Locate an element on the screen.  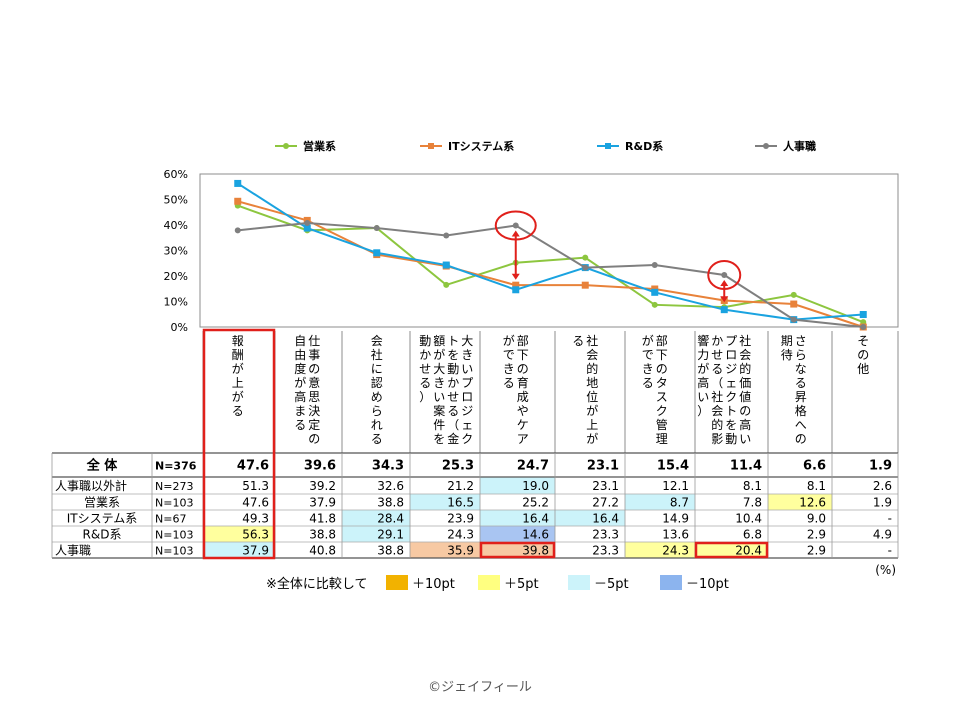
category-char: （ is located at coordinates (453, 425).